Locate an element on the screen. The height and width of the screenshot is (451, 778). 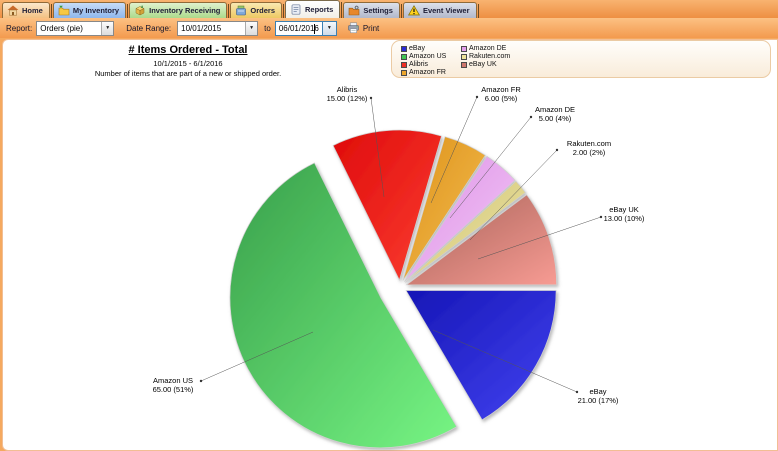
orders-icon is located at coordinates (241, 10).